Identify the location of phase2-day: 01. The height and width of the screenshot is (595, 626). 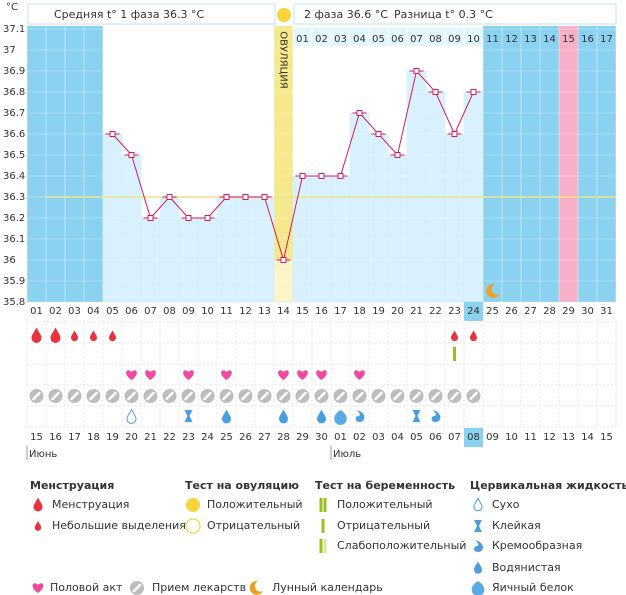
(302, 39).